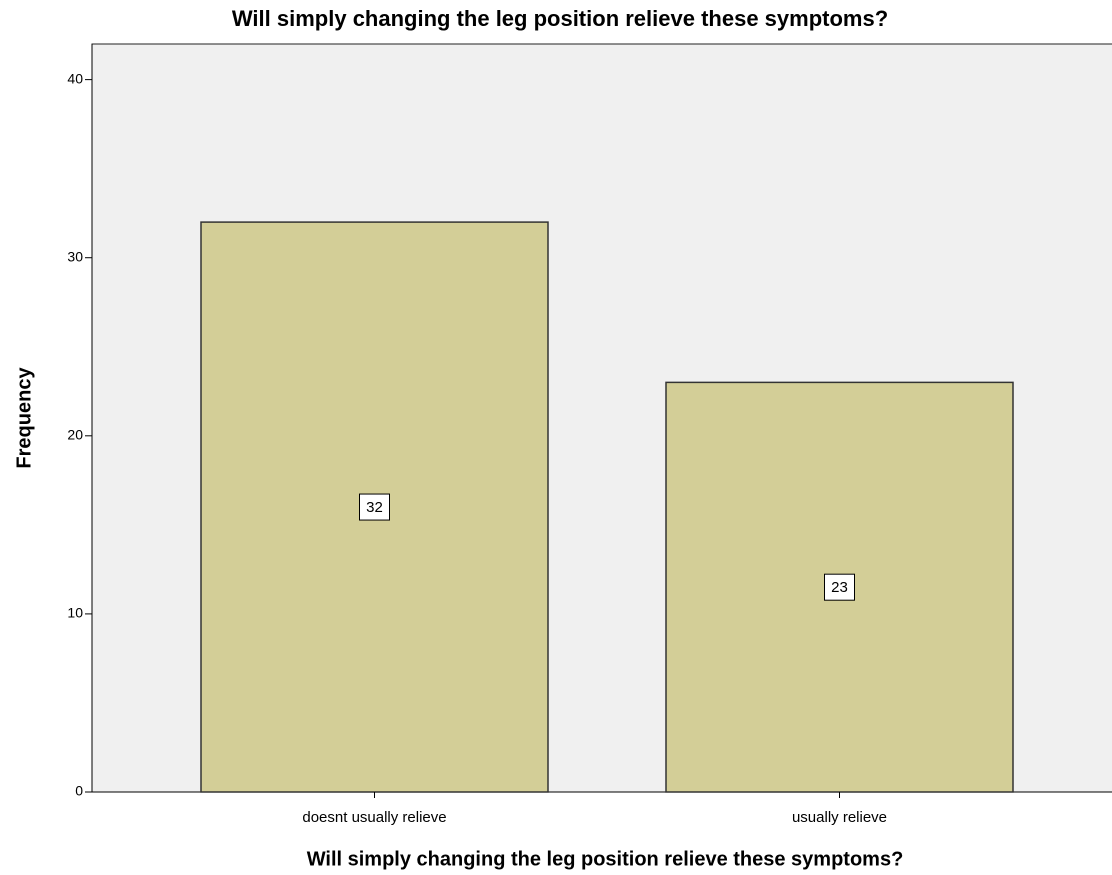 The image size is (1112, 875). What do you see at coordinates (839, 817) in the screenshot?
I see `x-tick-label: usually relieve` at bounding box center [839, 817].